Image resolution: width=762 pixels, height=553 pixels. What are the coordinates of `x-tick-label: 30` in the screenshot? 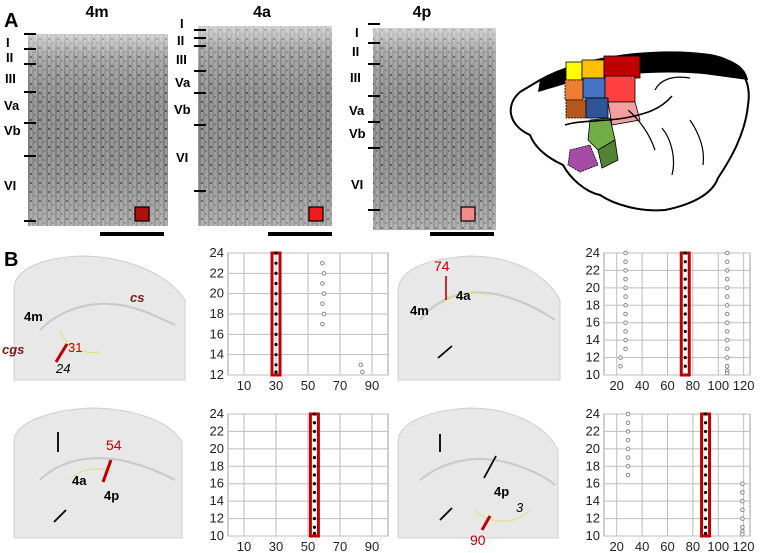 It's located at (276, 385).